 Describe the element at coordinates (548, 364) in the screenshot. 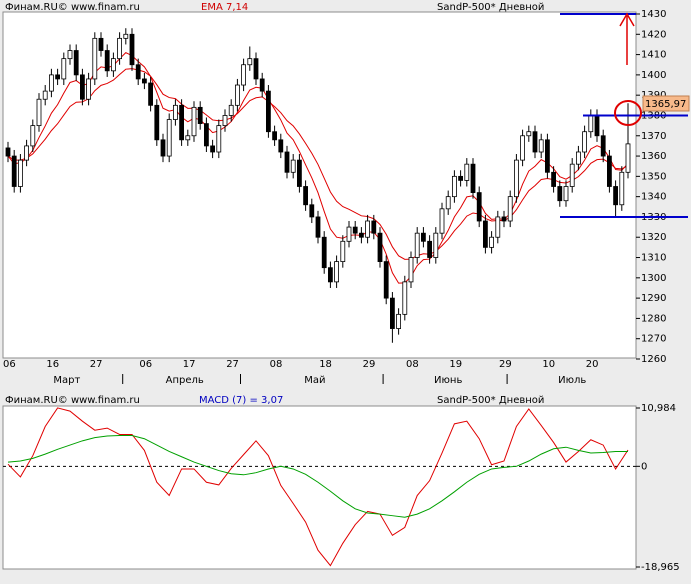

I see `x-tick-label: 10` at that location.